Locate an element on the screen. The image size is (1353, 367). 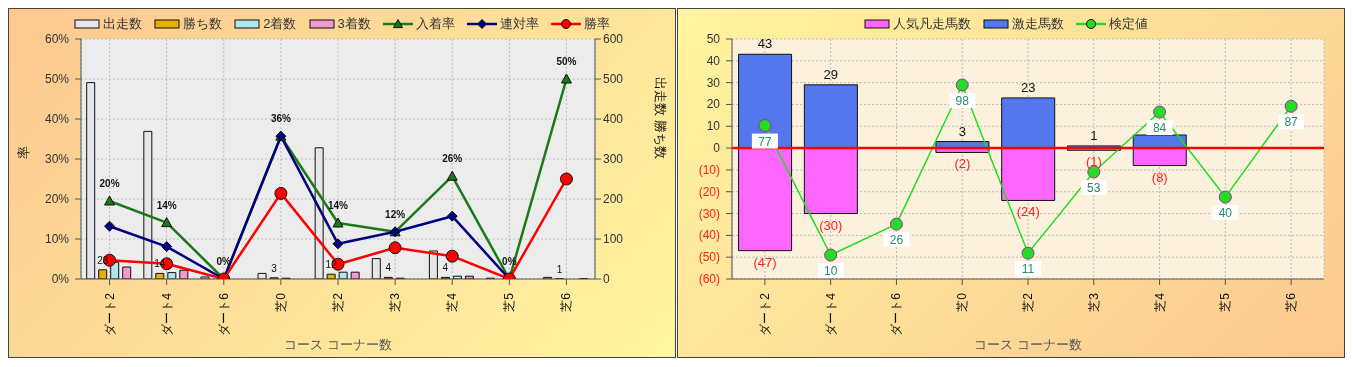
data-label: 40 is located at coordinates (1225, 213).